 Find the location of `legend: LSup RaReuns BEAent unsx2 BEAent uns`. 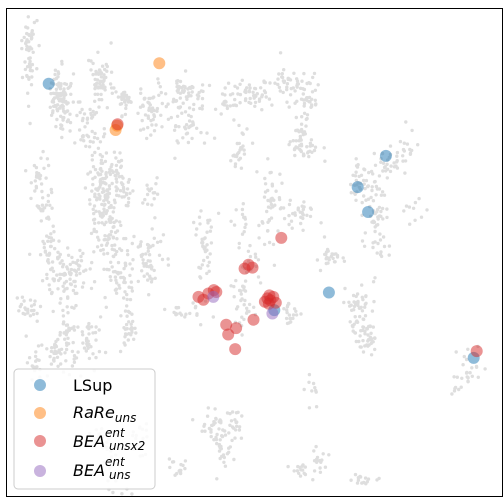

legend: LSup RaReuns BEAent unsx2 BEAent uns is located at coordinates (84, 429).